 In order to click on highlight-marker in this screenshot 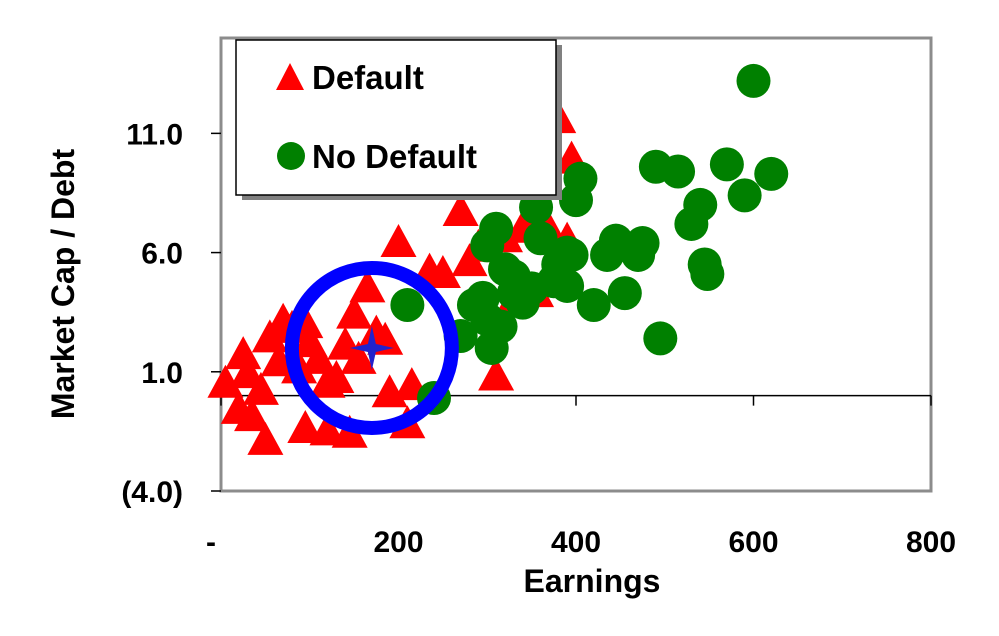, I will do `click(371, 347)`.